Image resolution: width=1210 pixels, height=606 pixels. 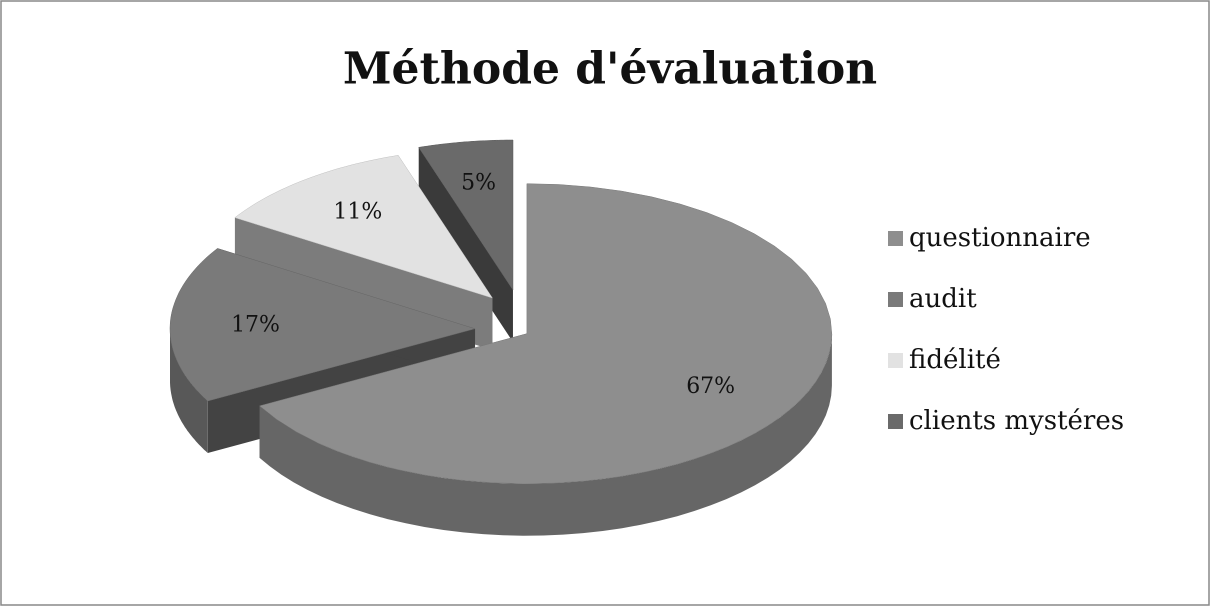 What do you see at coordinates (955, 360) in the screenshot?
I see `legend-label: fidélité` at bounding box center [955, 360].